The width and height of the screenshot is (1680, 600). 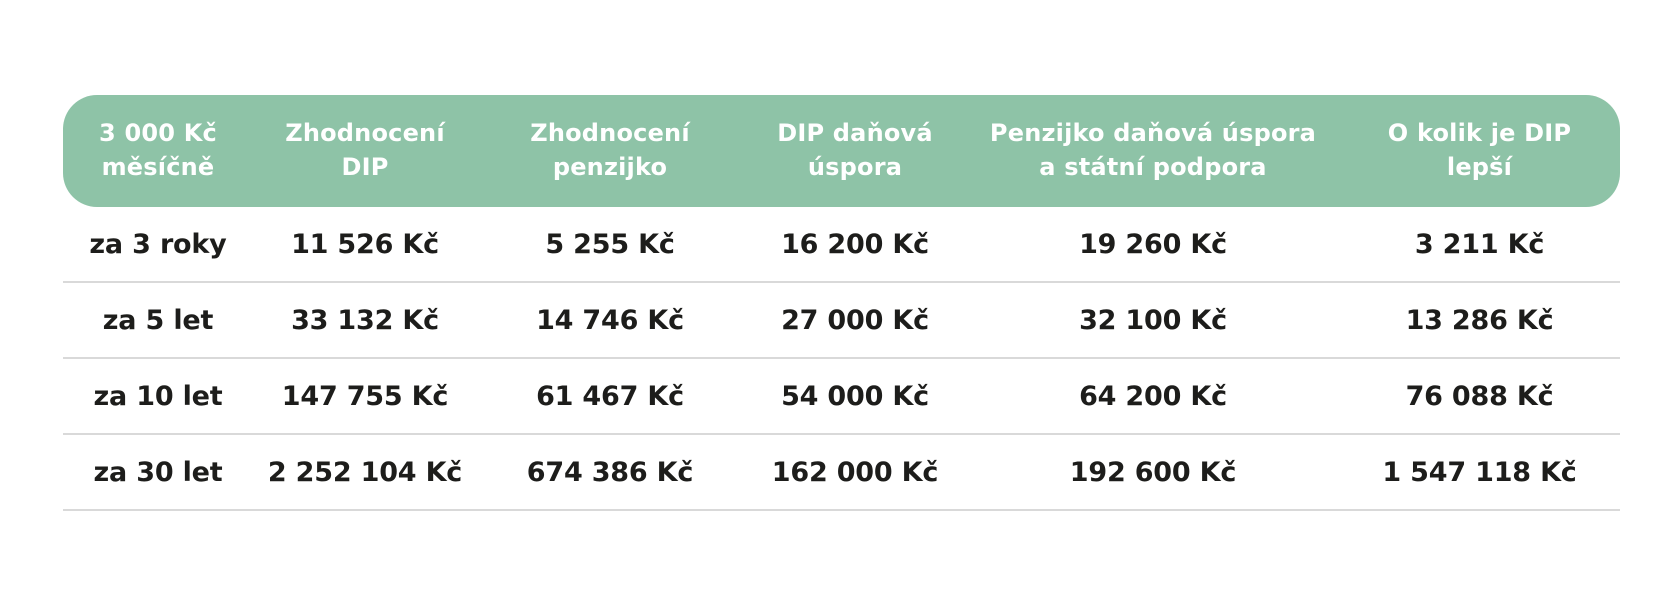 I want to click on row-label: za 10 let, so click(x=158, y=396).